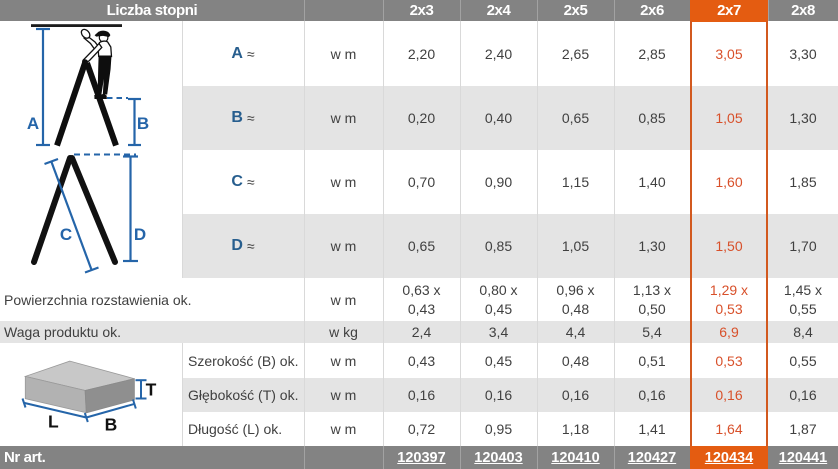 The height and width of the screenshot is (469, 838). Describe the element at coordinates (151, 390) in the screenshot. I see `svg-text: T` at that location.